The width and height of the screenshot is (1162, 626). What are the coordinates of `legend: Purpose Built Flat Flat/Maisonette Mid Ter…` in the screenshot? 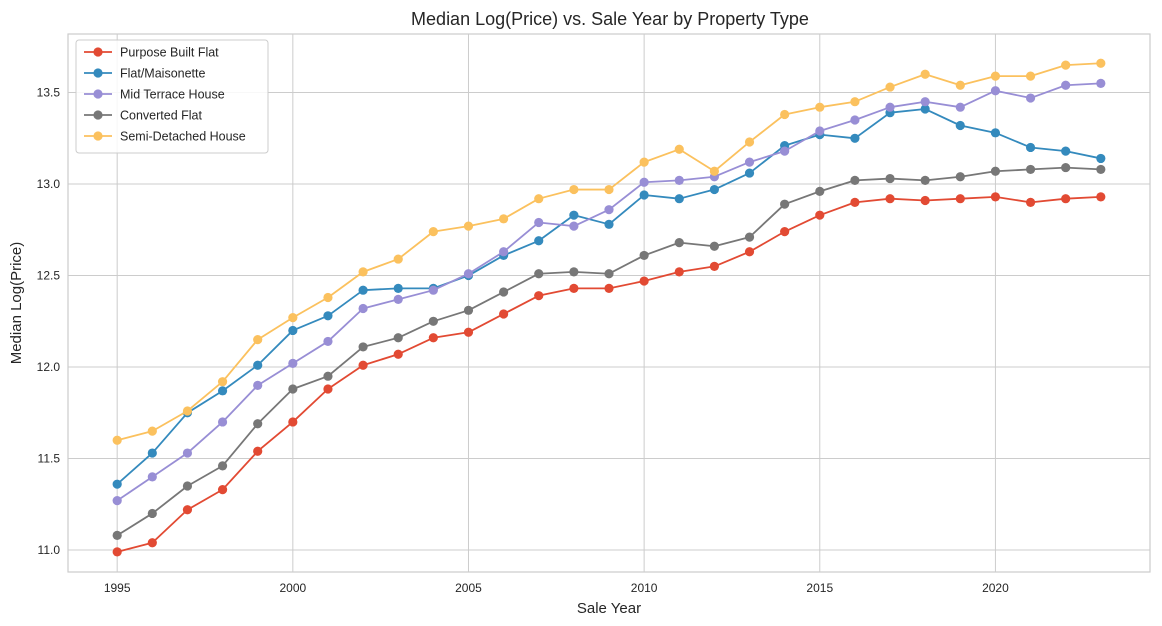 It's located at (172, 96).